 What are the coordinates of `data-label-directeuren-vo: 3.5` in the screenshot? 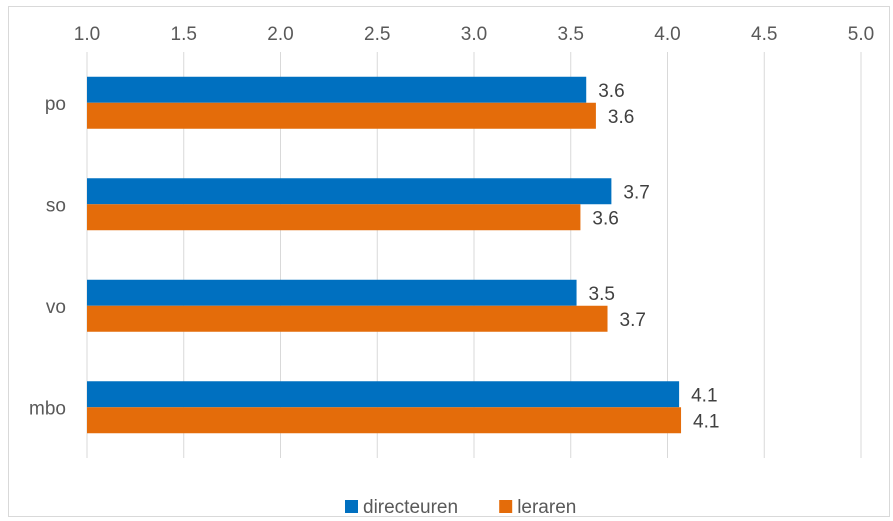 It's located at (602, 294).